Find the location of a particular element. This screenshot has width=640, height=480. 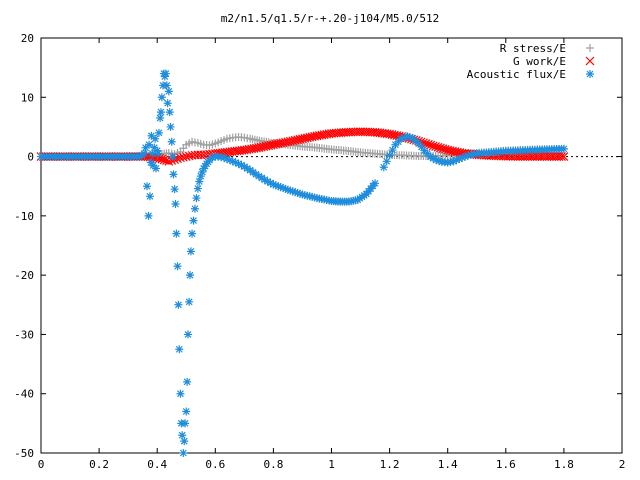

x-tick-label: 1 is located at coordinates (331, 464).